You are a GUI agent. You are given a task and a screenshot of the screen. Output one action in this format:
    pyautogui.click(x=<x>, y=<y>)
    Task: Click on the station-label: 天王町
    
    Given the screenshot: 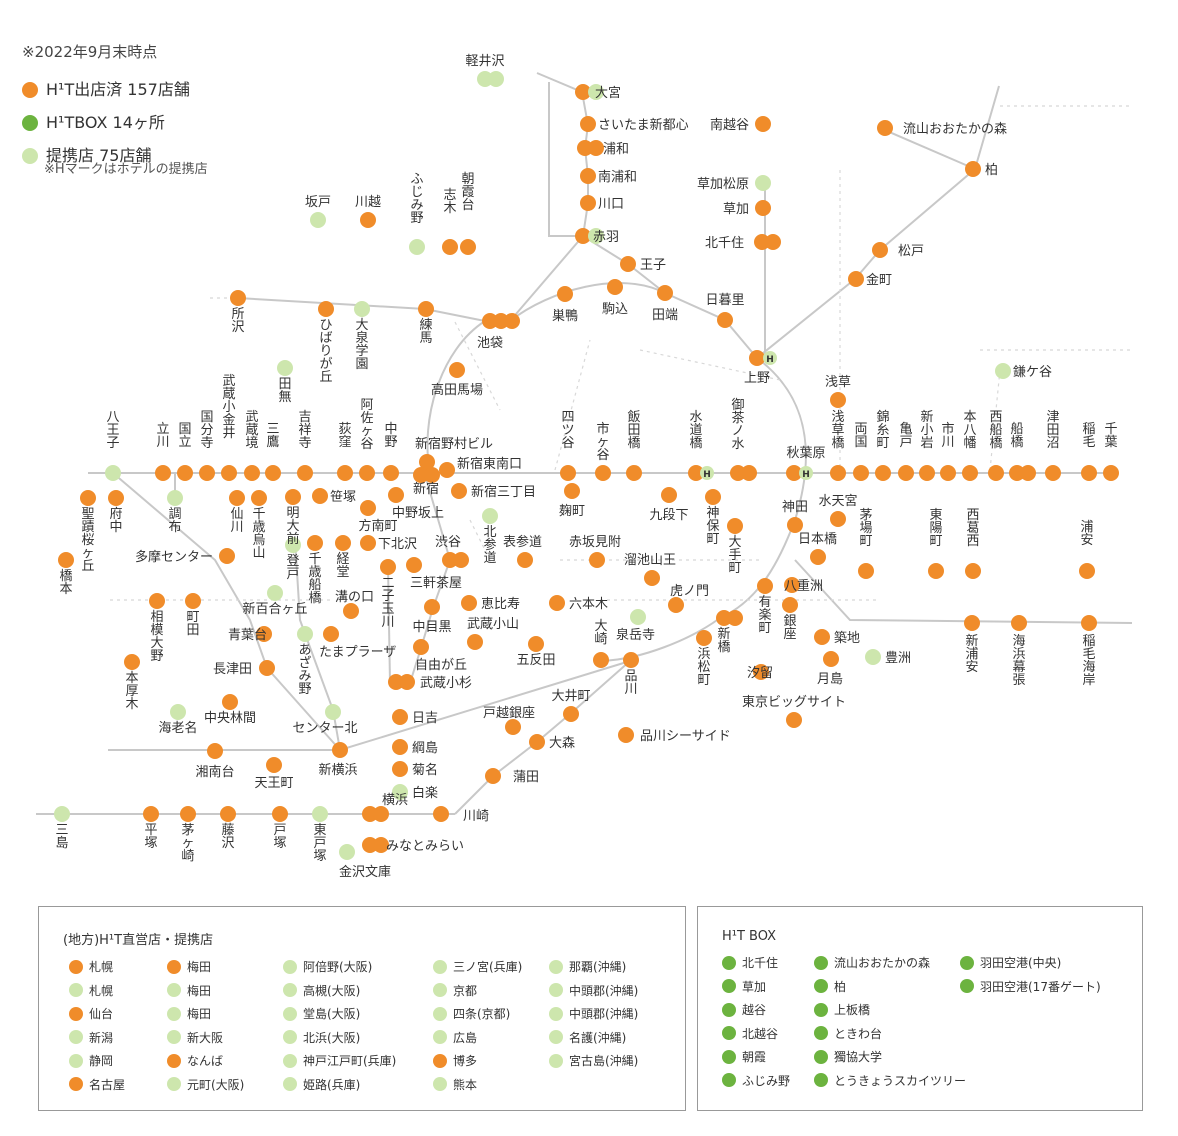 What is the action you would take?
    pyautogui.click(x=273, y=783)
    